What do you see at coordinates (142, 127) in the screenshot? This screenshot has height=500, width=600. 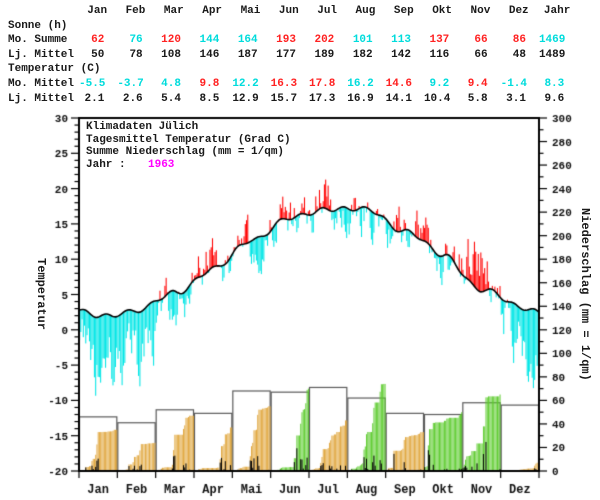 I see `annotation-title: Klimadaten Jülich` at bounding box center [142, 127].